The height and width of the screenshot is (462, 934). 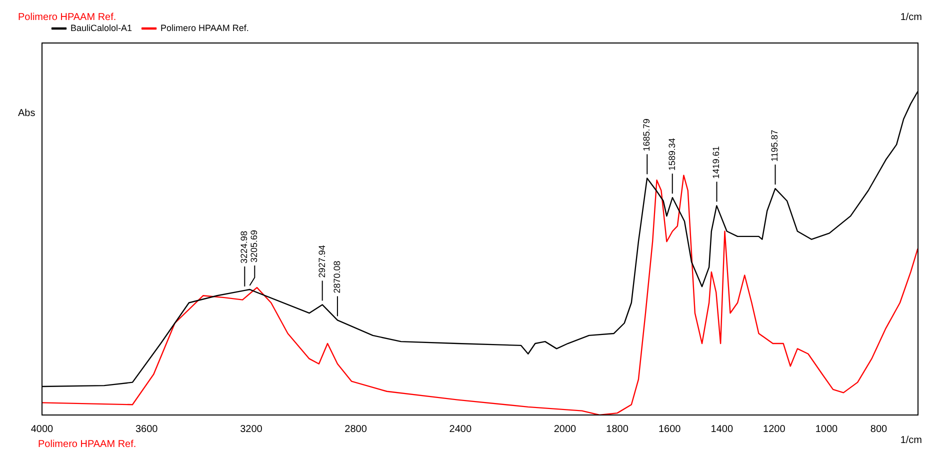 I want to click on annotation: 1419.61, so click(x=716, y=162).